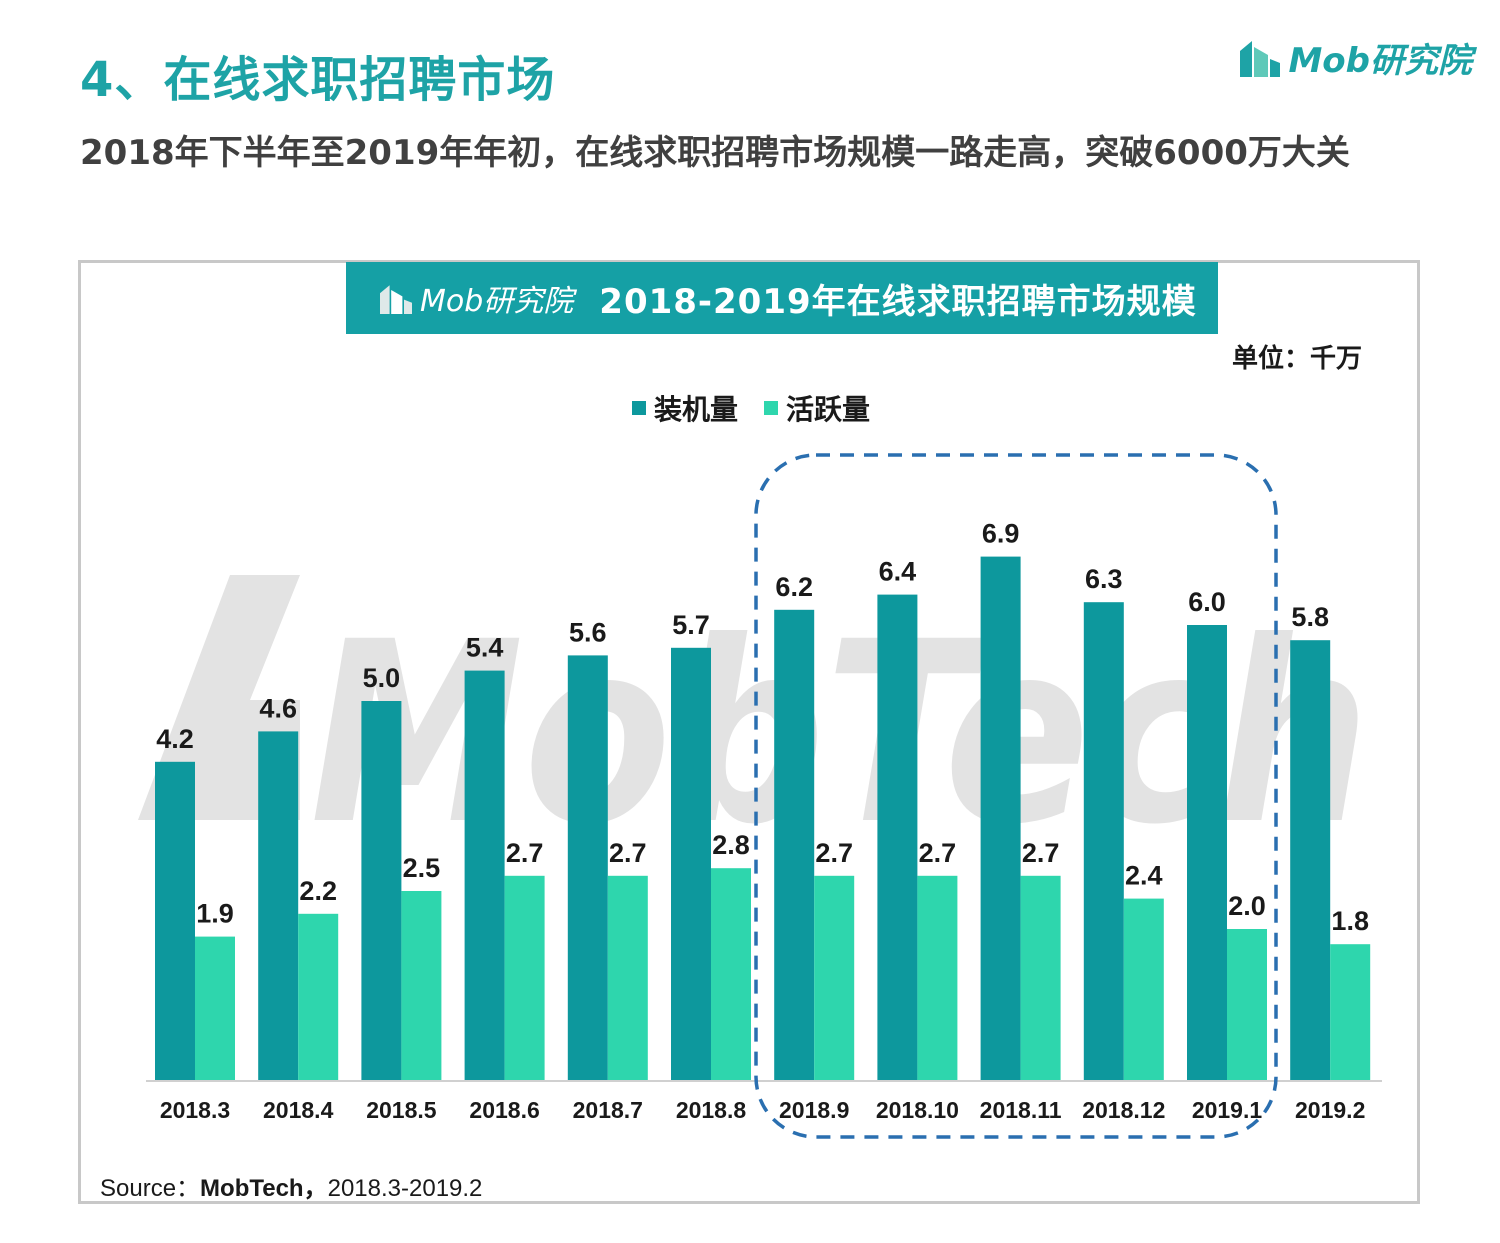 The height and width of the screenshot is (1243, 1500). I want to click on x-tick-label-2018.11: 2018.11, so click(1021, 1110).